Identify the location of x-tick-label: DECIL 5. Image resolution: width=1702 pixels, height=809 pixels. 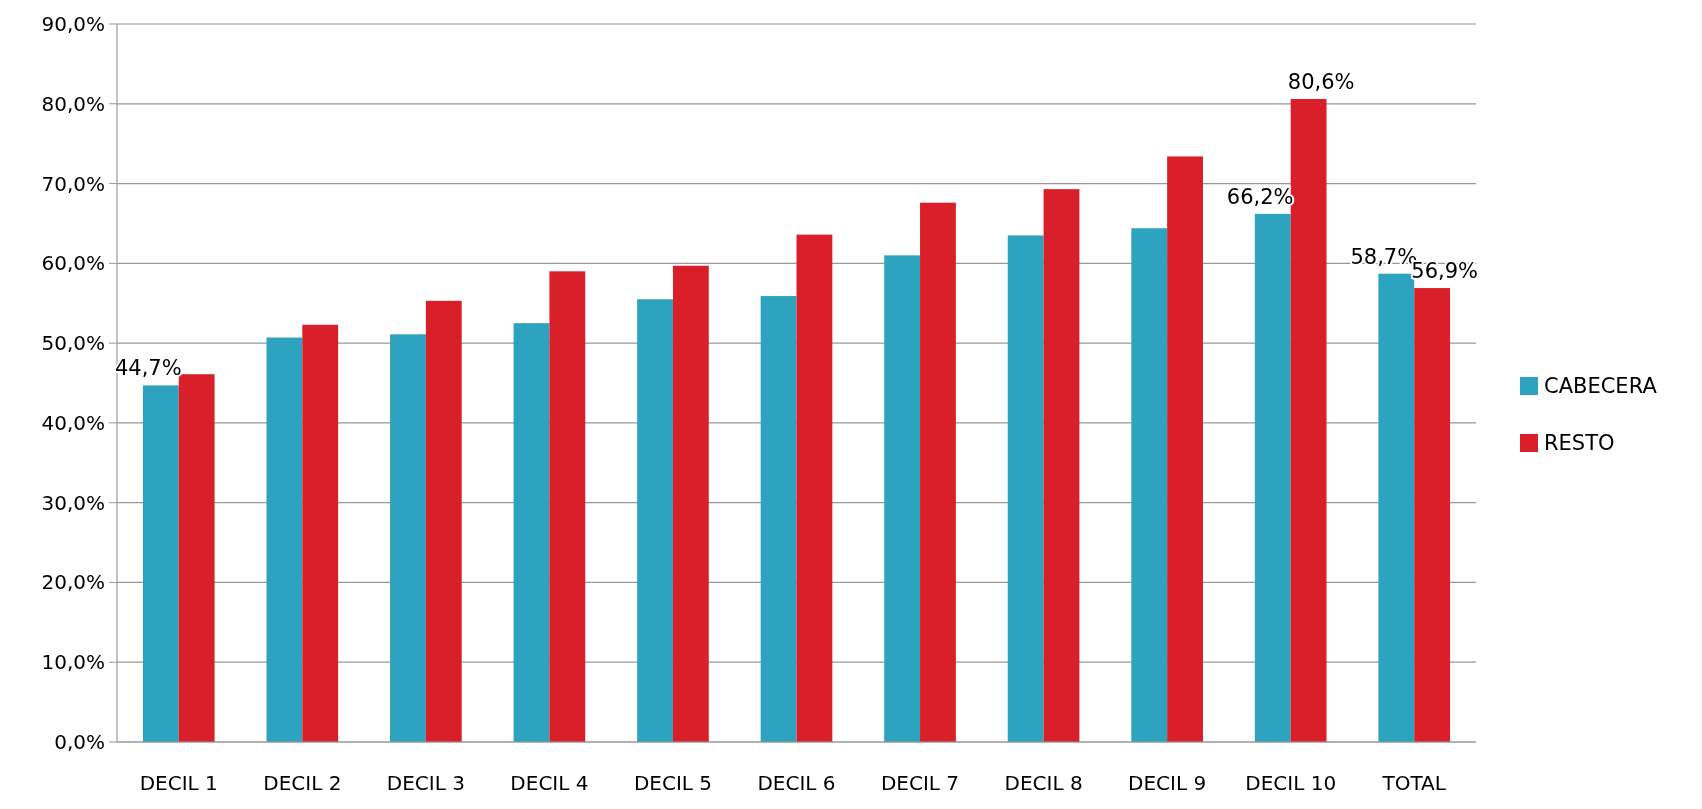
(673, 783).